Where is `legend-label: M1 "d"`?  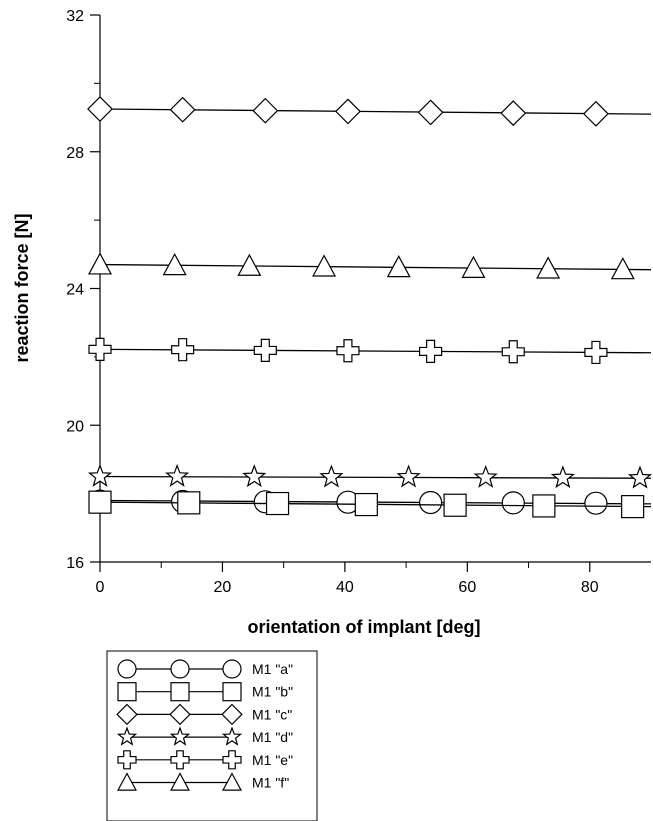
legend-label: M1 "d" is located at coordinates (272, 737).